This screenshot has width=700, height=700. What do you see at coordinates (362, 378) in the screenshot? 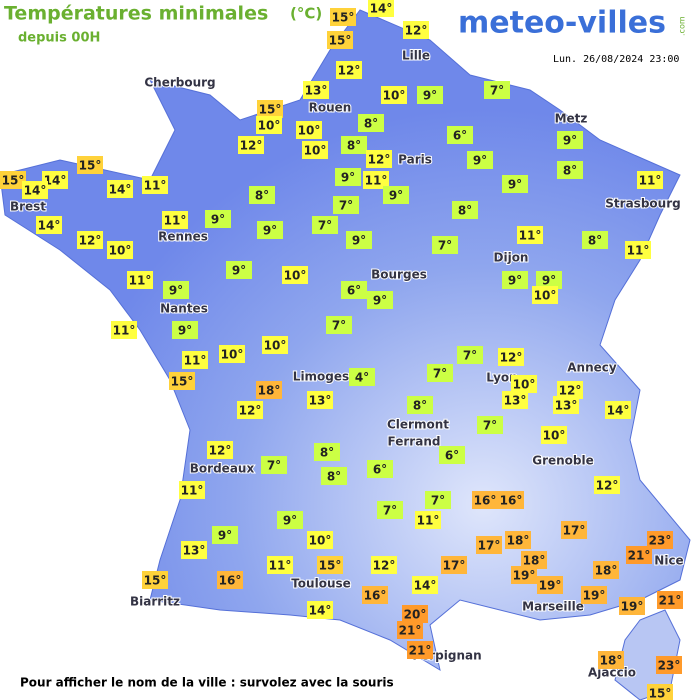
I see `temp-label: 4°` at bounding box center [362, 378].